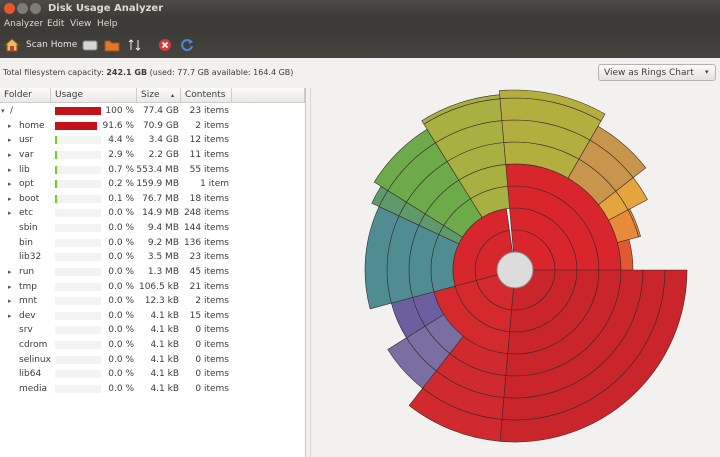  I want to click on contents: 0 items, so click(212, 330).